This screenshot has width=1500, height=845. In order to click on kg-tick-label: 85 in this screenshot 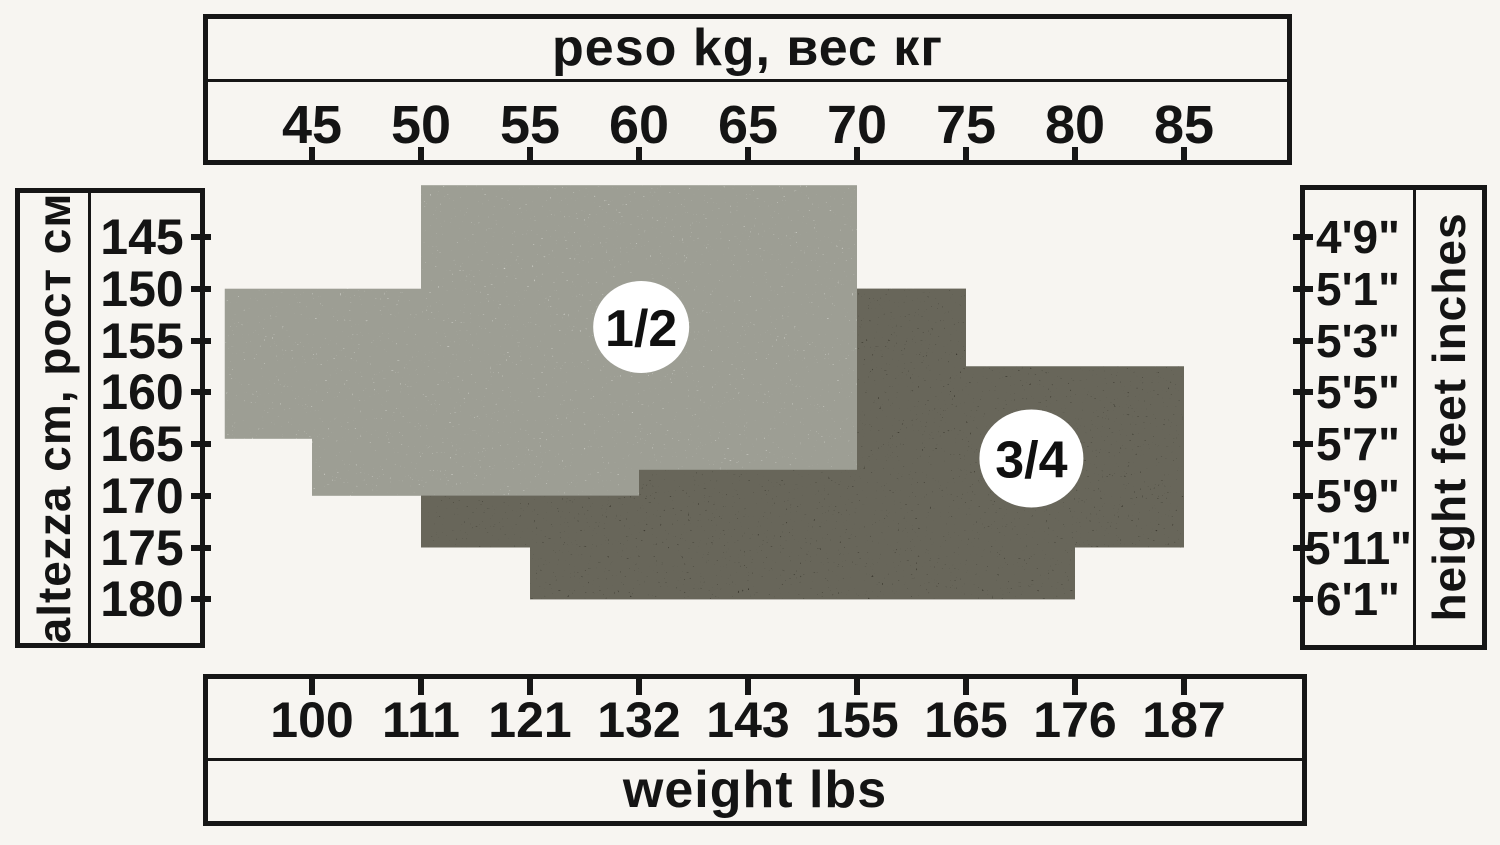, I will do `click(1184, 125)`.